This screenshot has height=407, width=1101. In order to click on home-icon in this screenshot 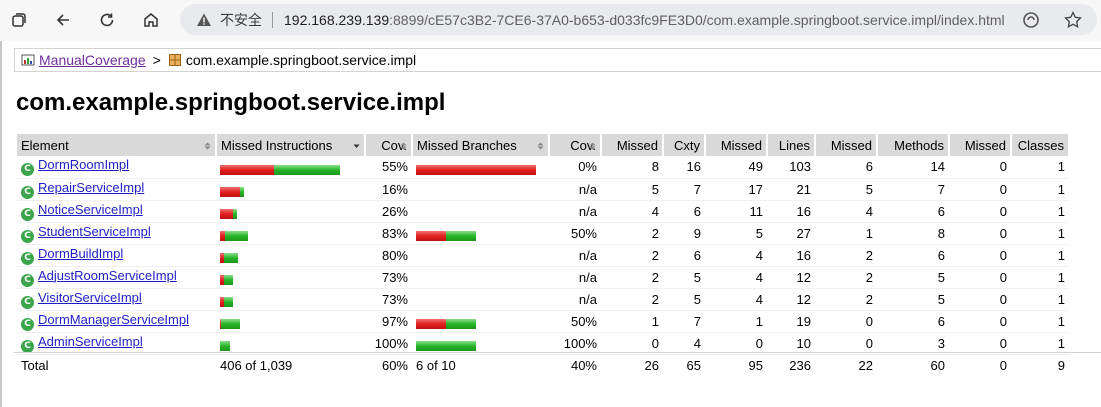, I will do `click(151, 20)`.